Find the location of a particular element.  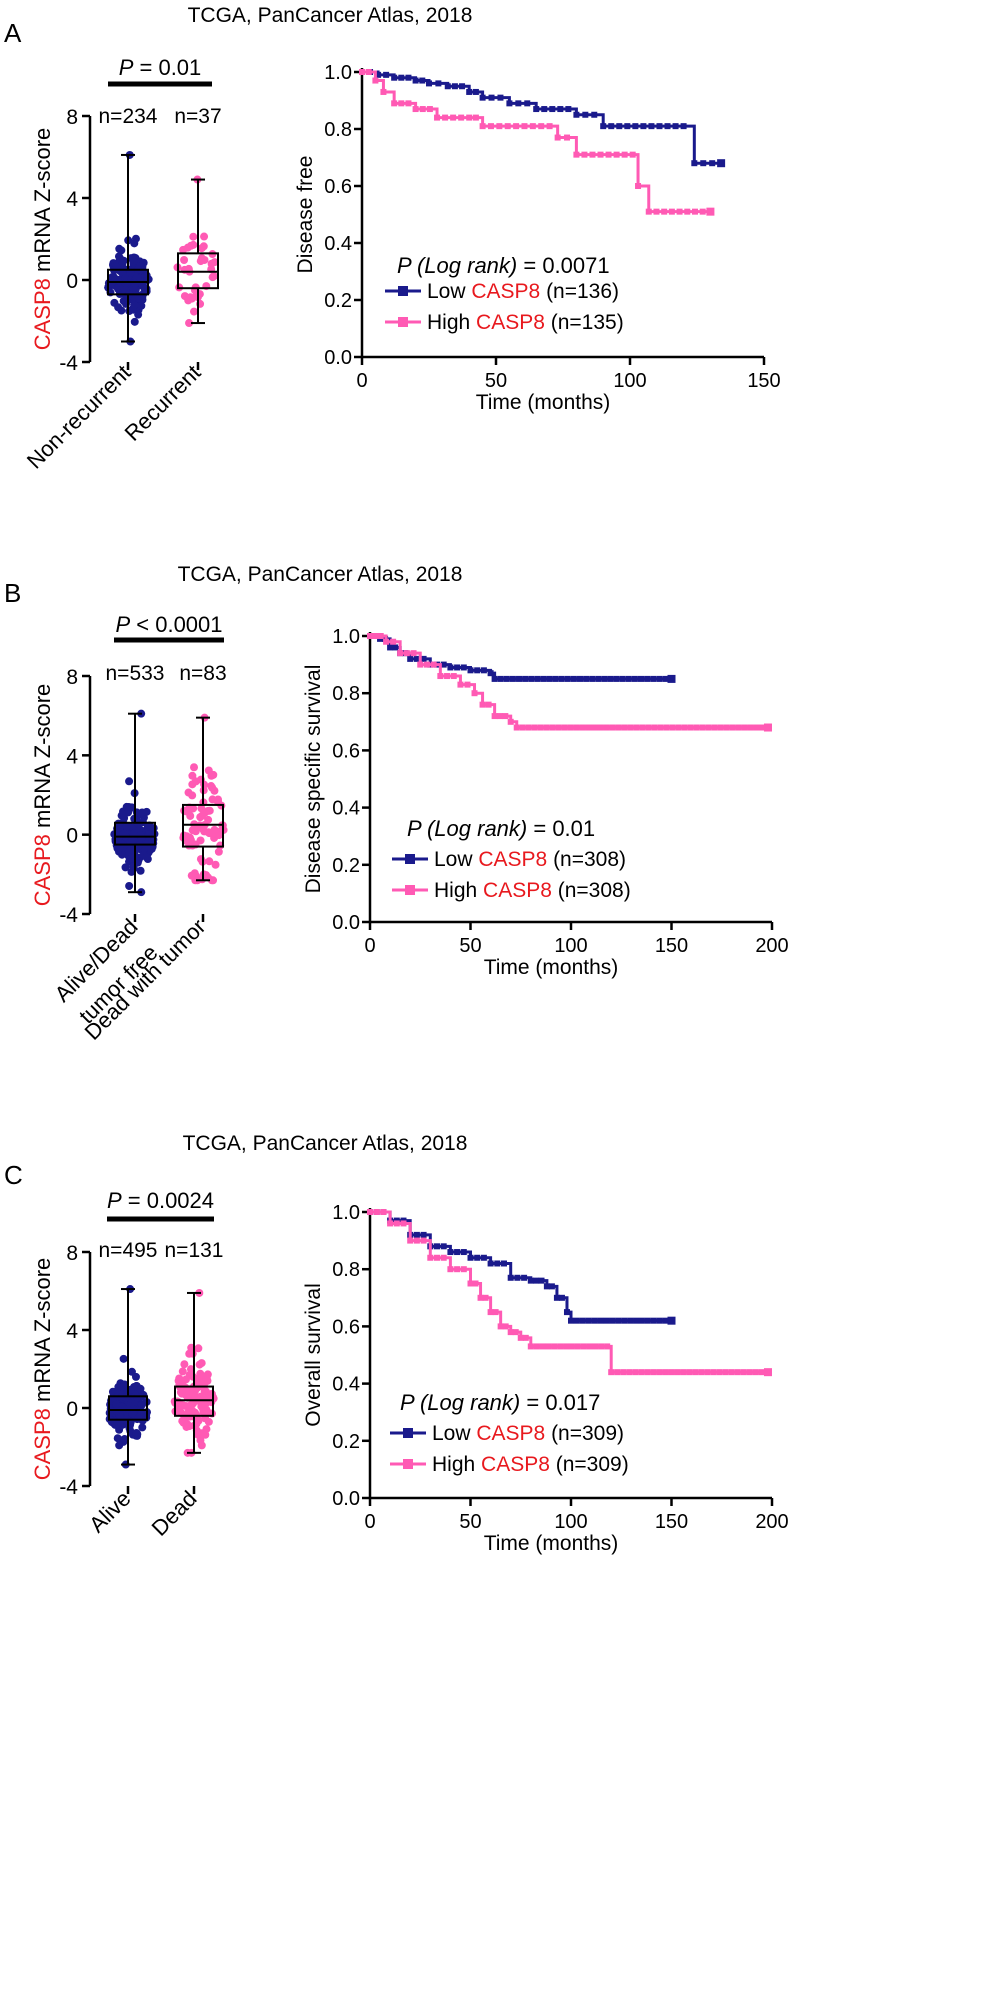

panel-a-series-high-legend-label-part-2: (n=135) is located at coordinates (584, 322).